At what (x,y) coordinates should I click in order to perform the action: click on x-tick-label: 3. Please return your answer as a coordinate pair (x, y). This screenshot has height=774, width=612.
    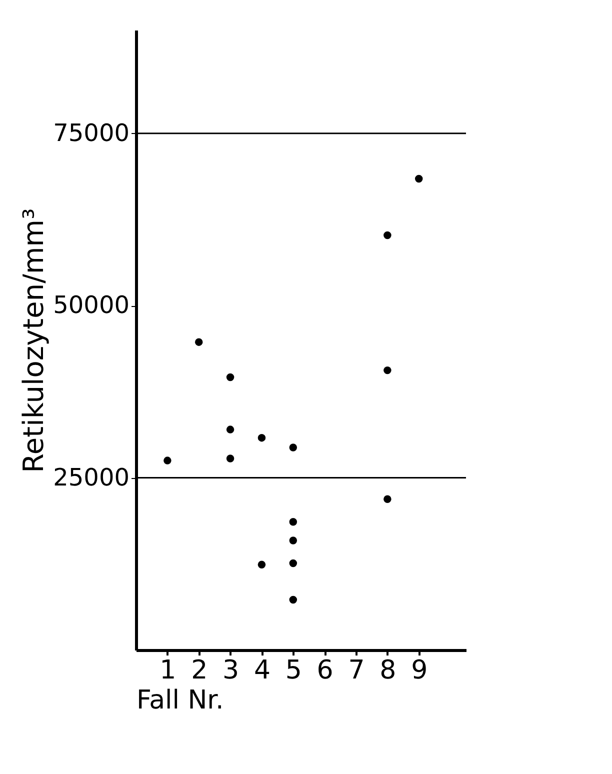
    Looking at the image, I should click on (231, 671).